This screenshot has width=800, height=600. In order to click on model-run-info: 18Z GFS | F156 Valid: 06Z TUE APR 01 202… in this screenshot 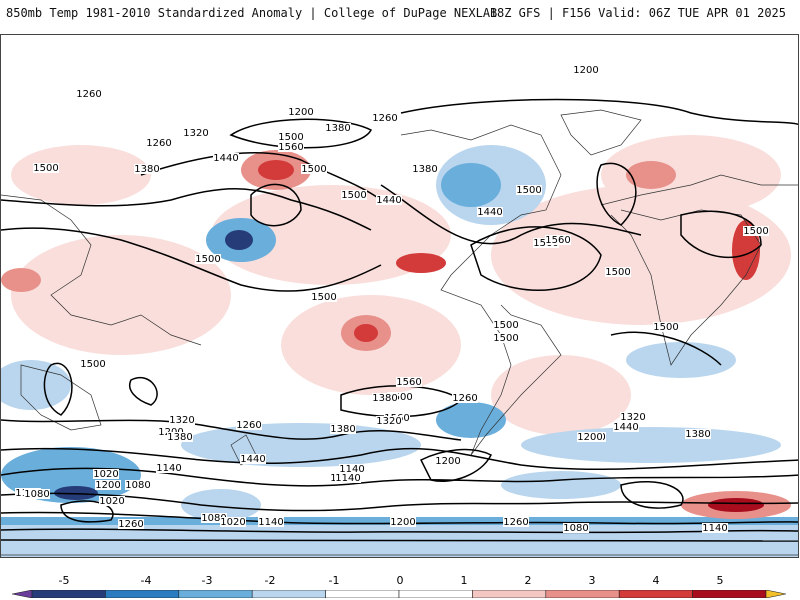, I will do `click(637, 13)`.